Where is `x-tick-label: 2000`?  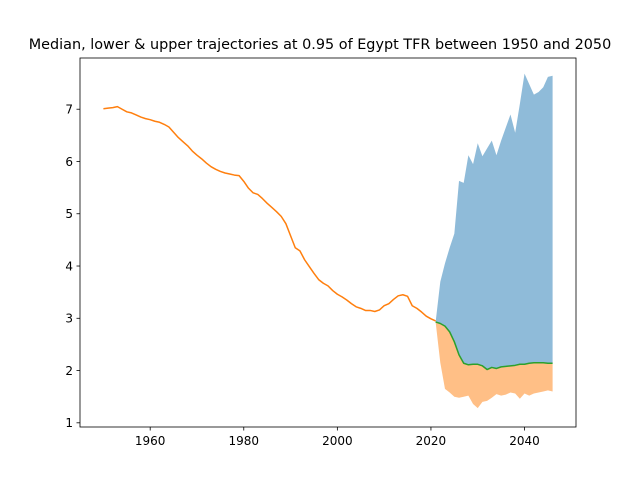 x-tick-label: 2000 is located at coordinates (337, 441).